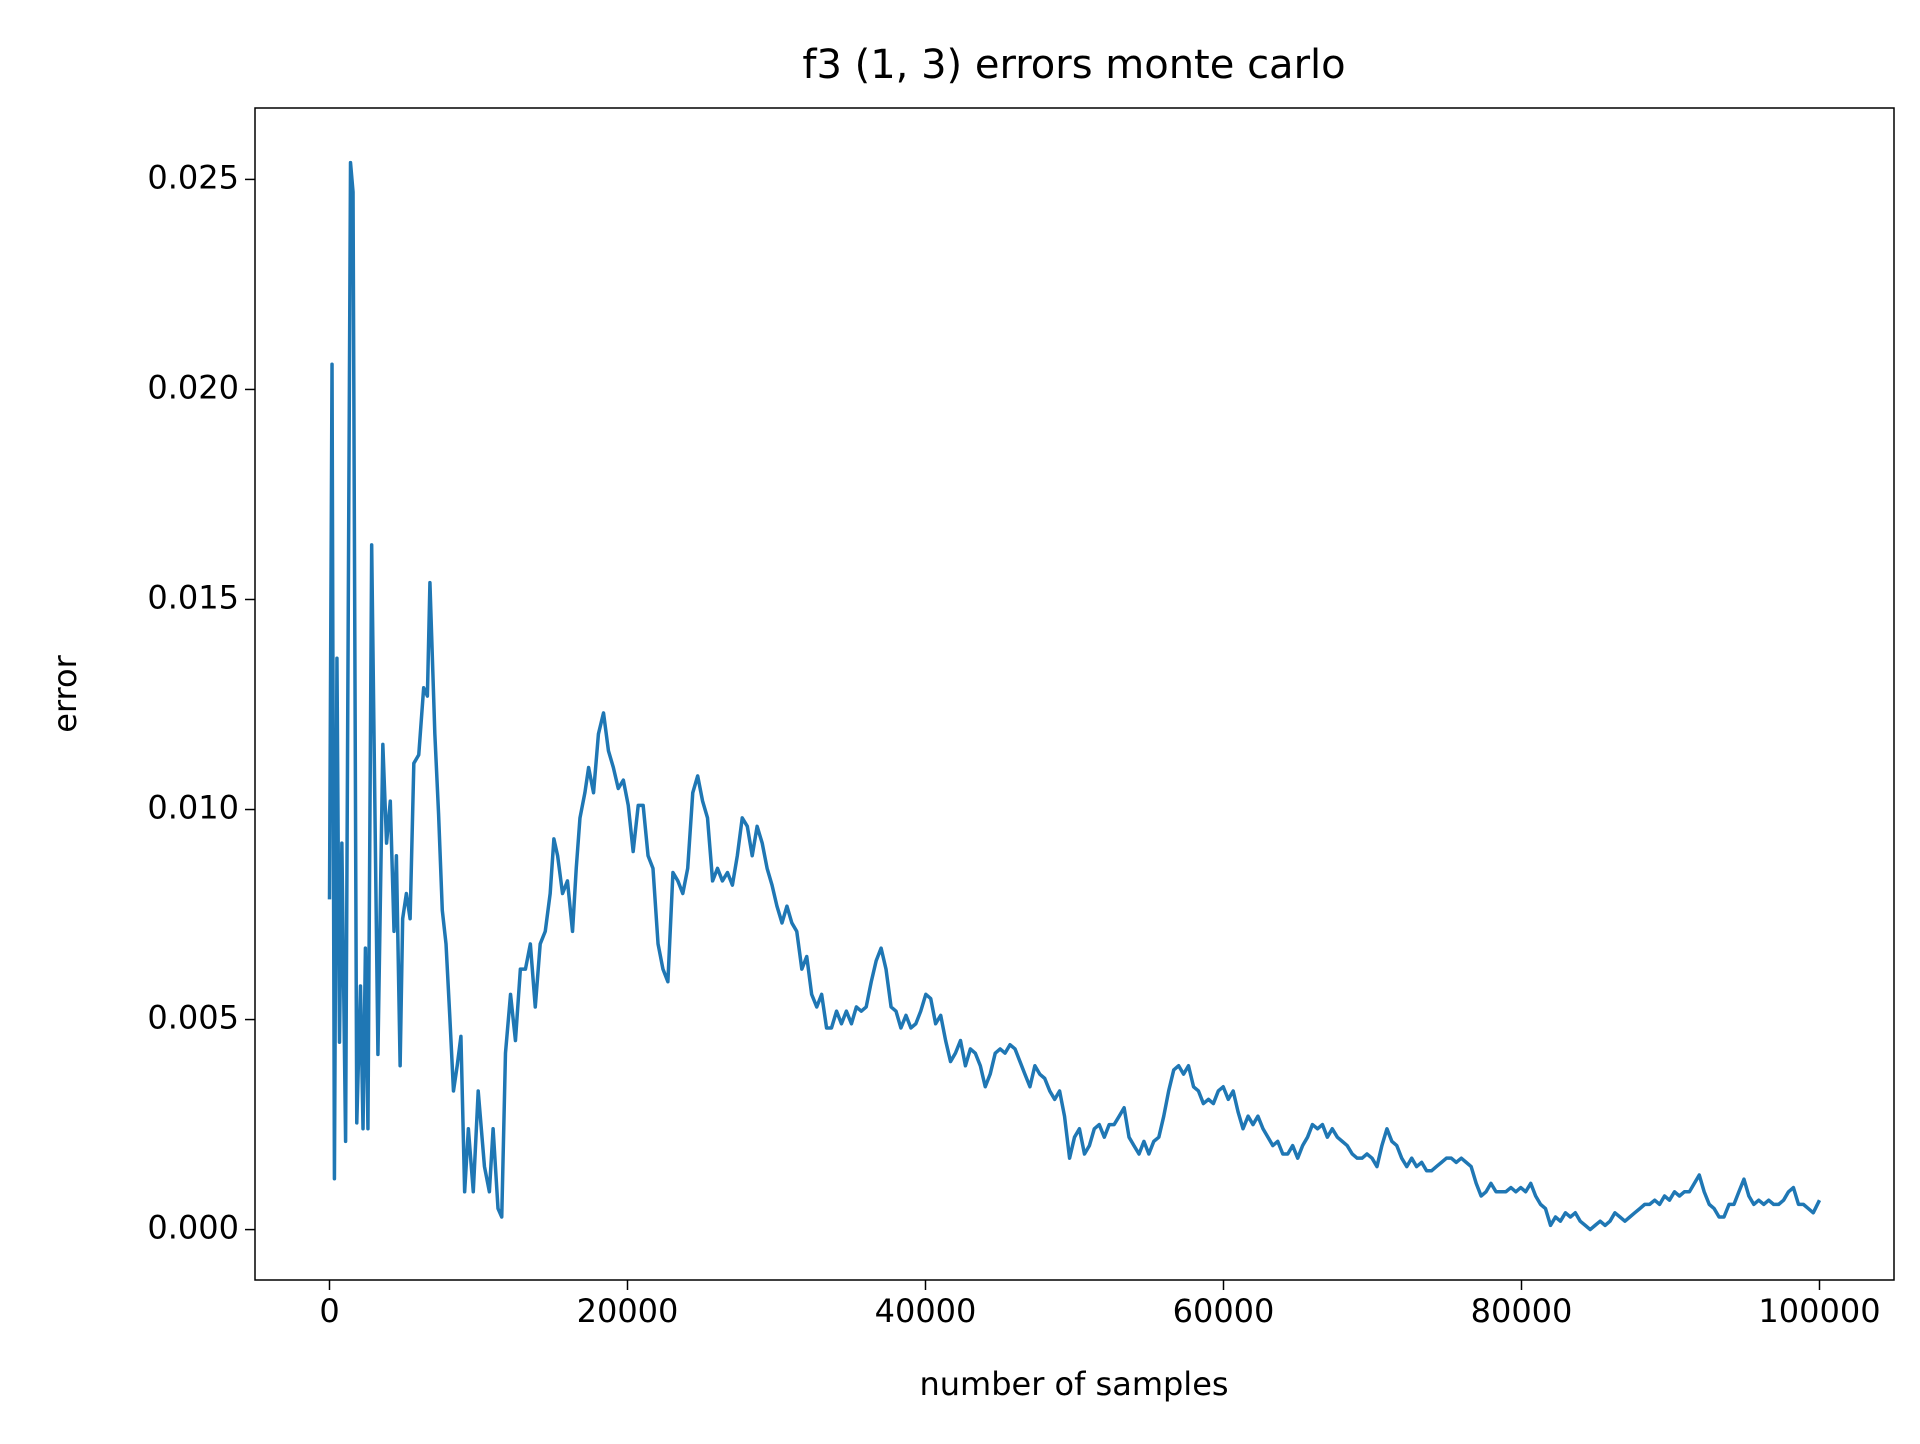 The width and height of the screenshot is (1920, 1444). What do you see at coordinates (628, 1311) in the screenshot?
I see `x-tick-label: 20000` at bounding box center [628, 1311].